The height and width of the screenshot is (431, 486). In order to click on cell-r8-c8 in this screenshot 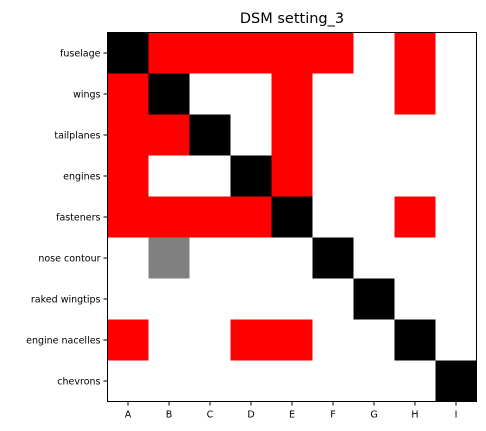, I will do `click(456, 381)`.